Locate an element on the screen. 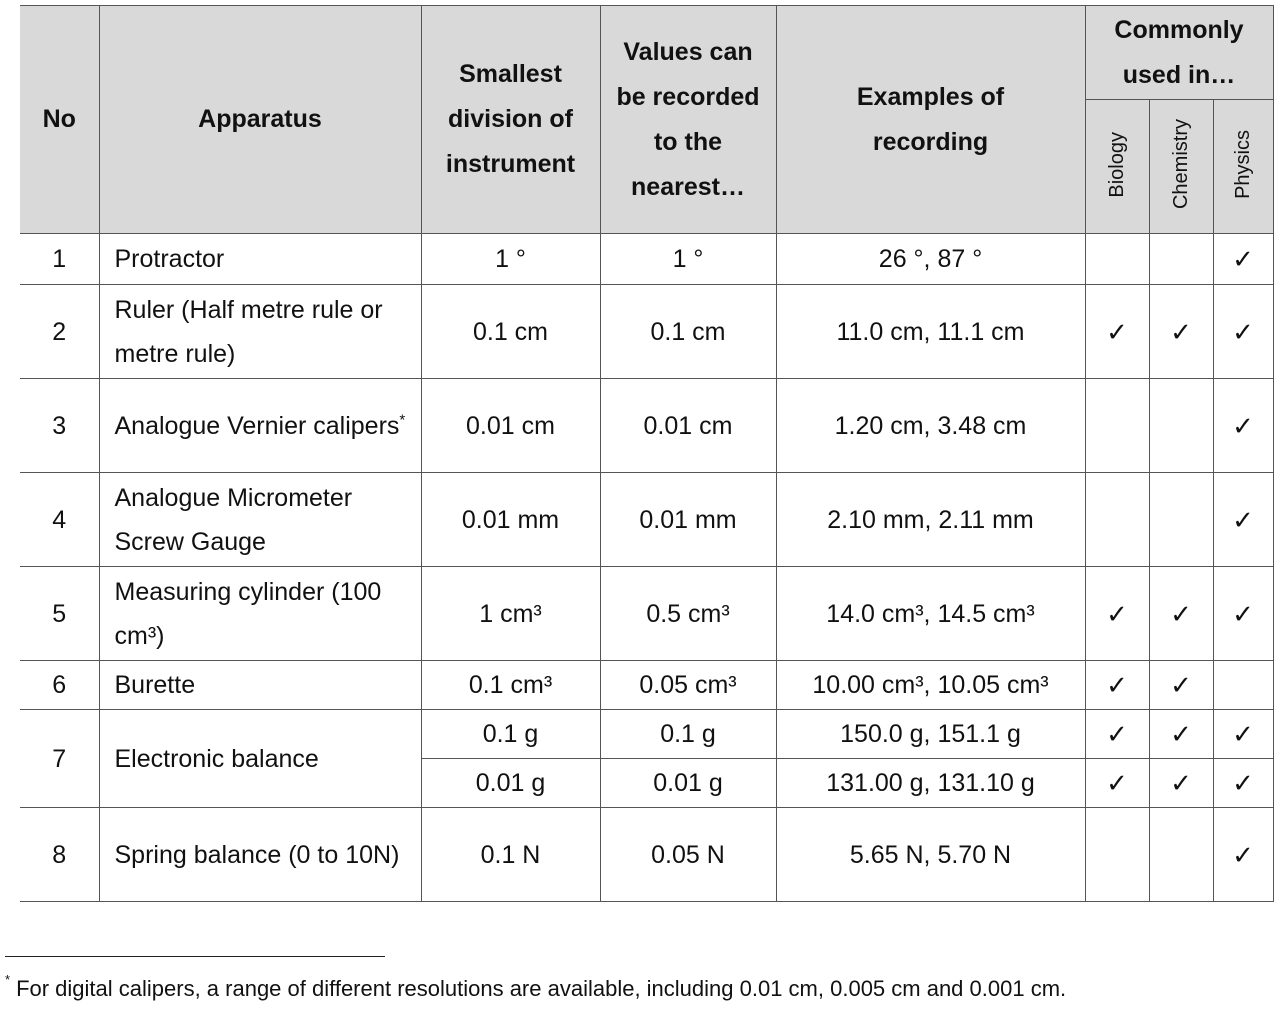  subject-label: Chemistry is located at coordinates (1181, 164).